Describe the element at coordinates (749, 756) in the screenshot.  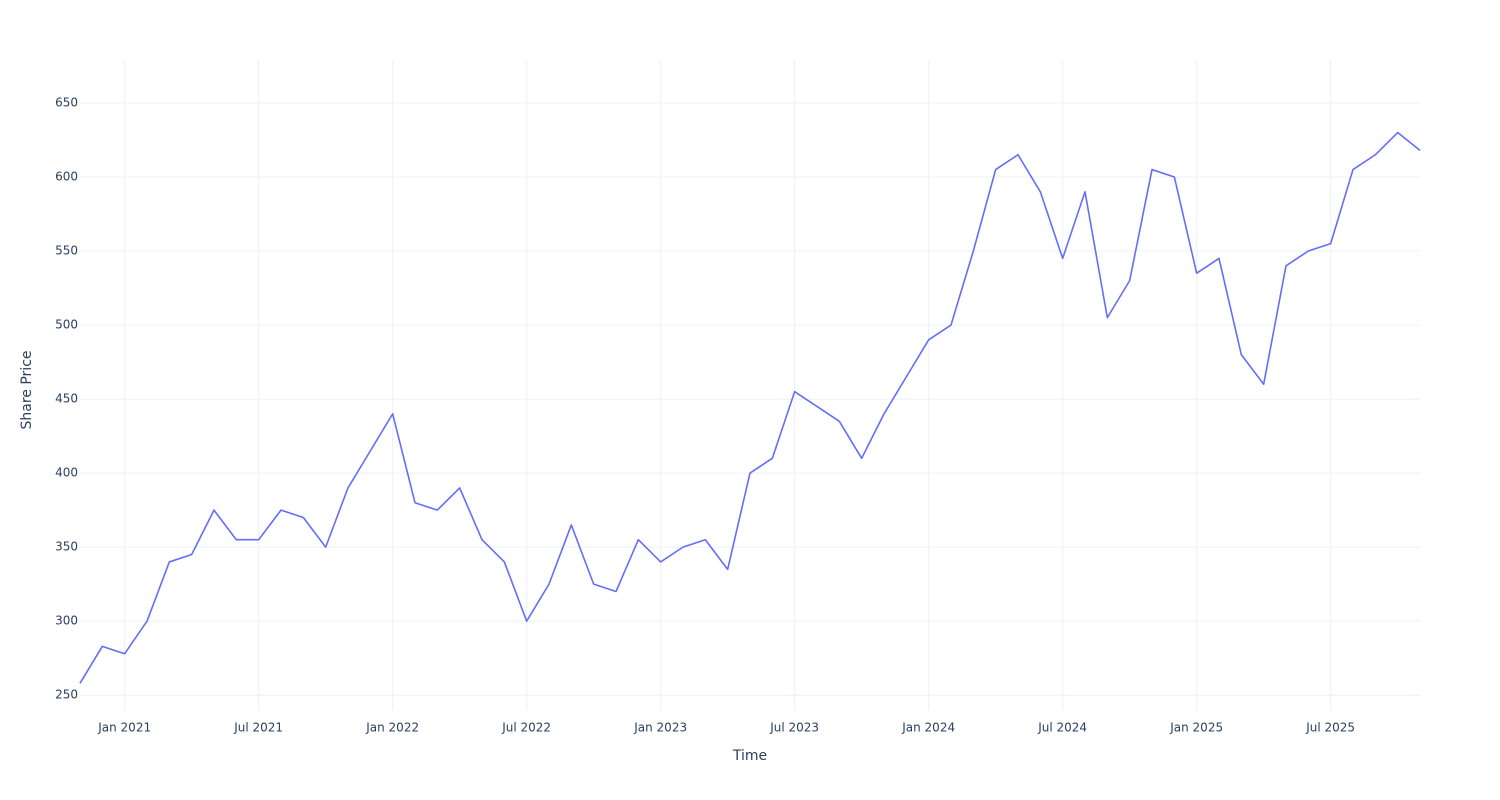
I see `x-axis-title: Time` at that location.